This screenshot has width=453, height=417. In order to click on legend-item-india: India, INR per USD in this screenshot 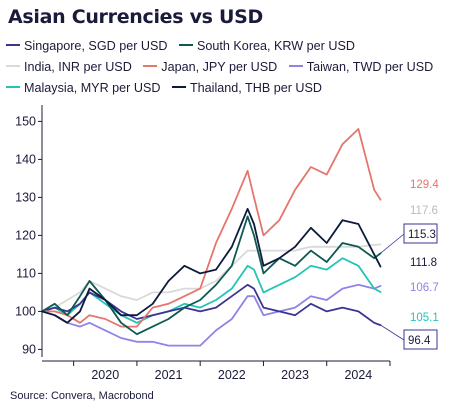, I will do `click(69, 67)`.